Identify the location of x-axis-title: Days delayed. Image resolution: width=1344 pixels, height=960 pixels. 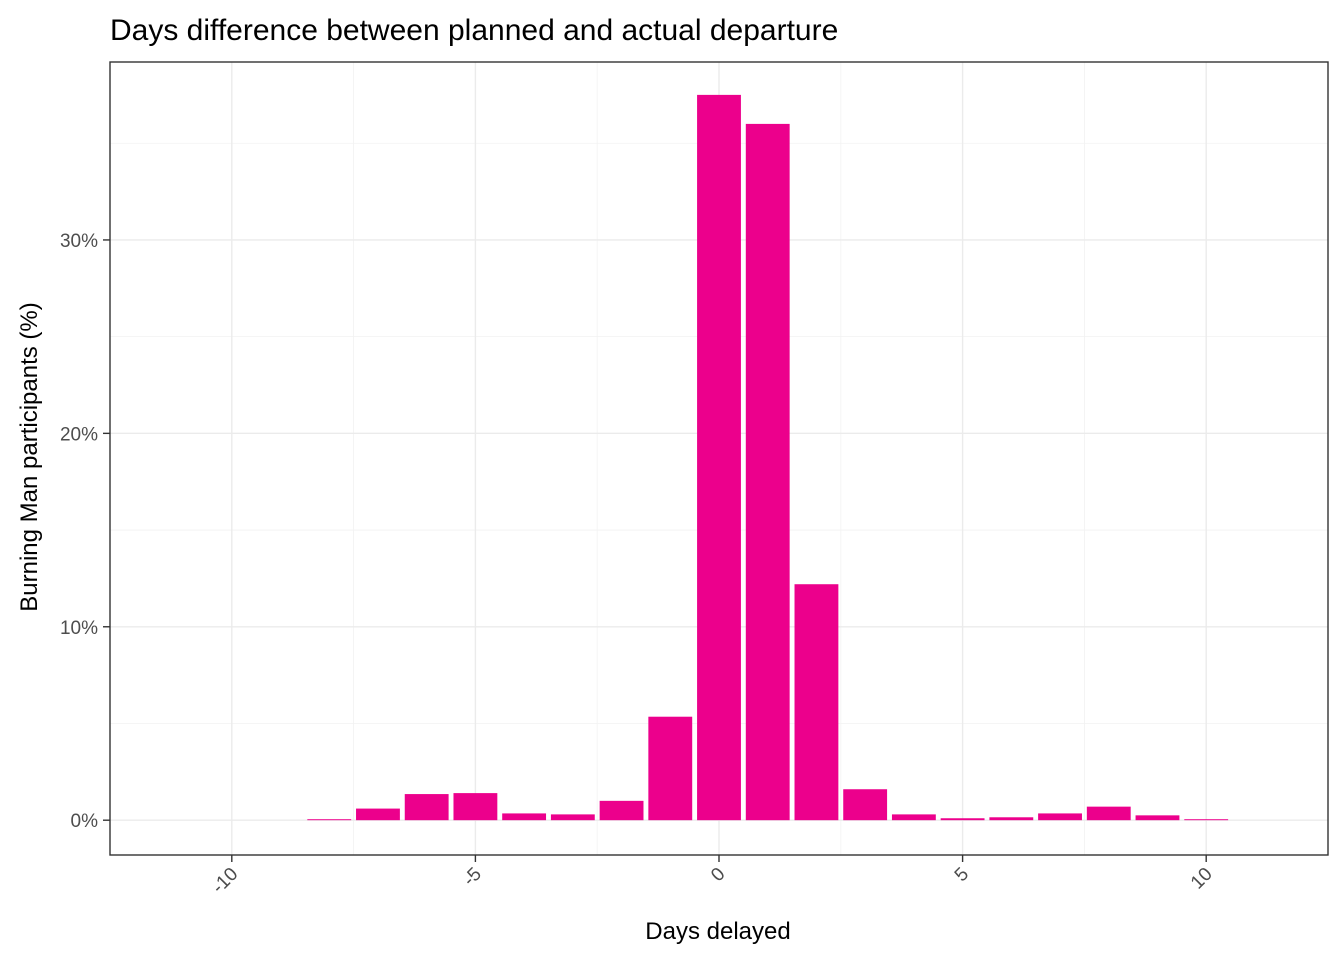
(717, 931).